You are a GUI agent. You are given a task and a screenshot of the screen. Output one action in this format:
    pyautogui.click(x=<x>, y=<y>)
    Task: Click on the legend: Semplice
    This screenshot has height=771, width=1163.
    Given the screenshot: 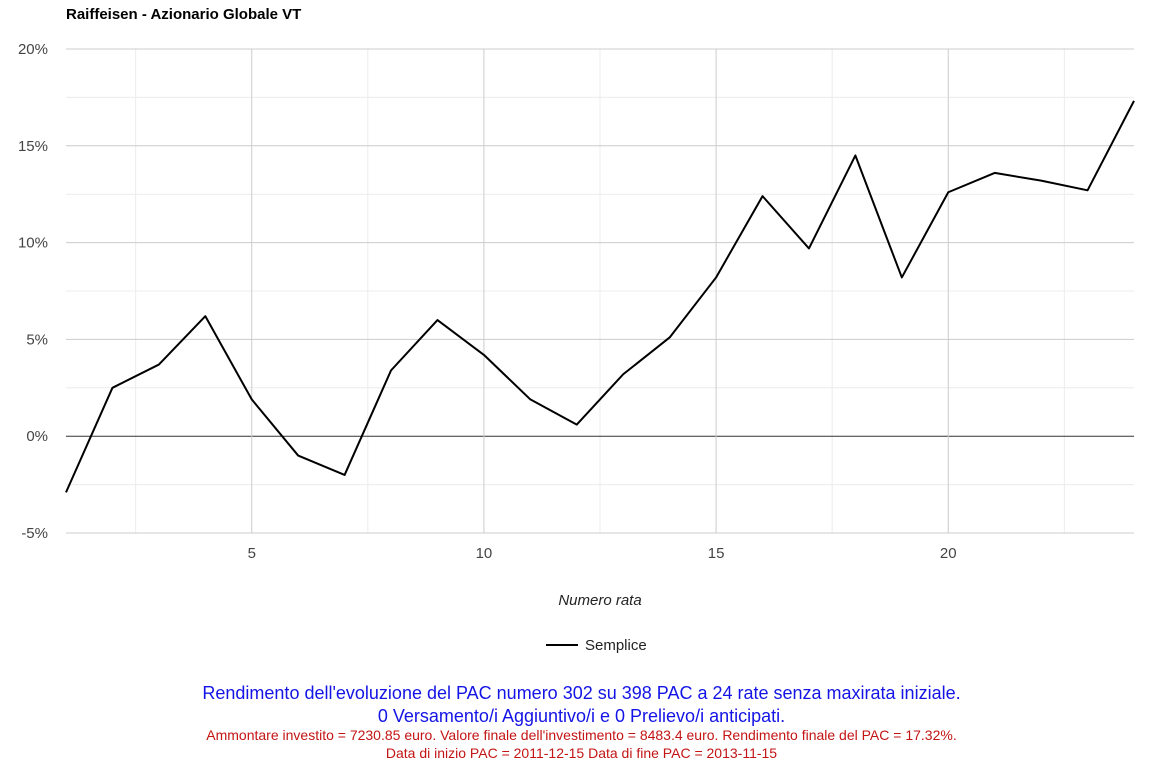 What is the action you would take?
    pyautogui.click(x=596, y=645)
    